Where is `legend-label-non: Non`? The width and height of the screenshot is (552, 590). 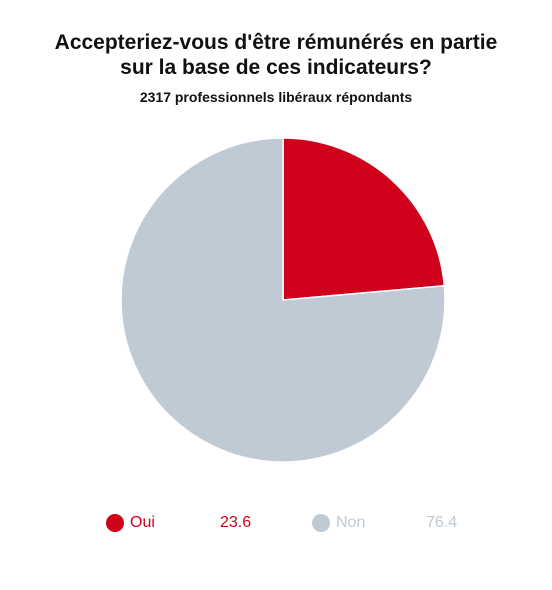 legend-label-non: Non is located at coordinates (351, 522).